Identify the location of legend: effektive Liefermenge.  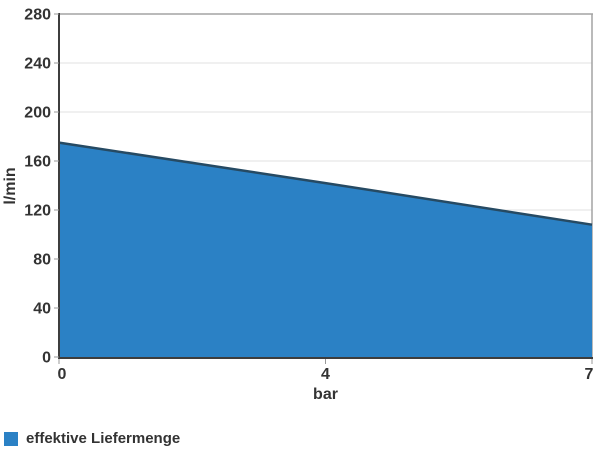
(92, 438).